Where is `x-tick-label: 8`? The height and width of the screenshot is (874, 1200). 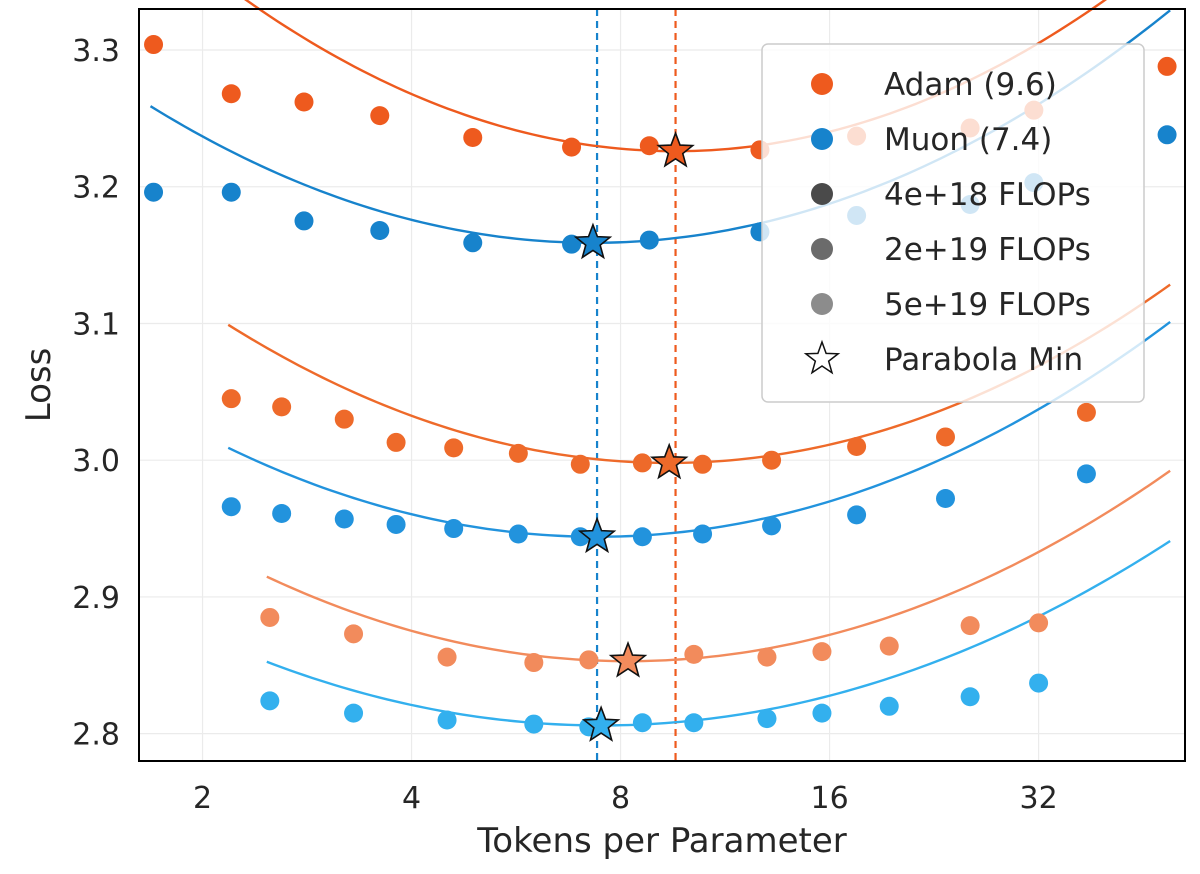 x-tick-label: 8 is located at coordinates (620, 798).